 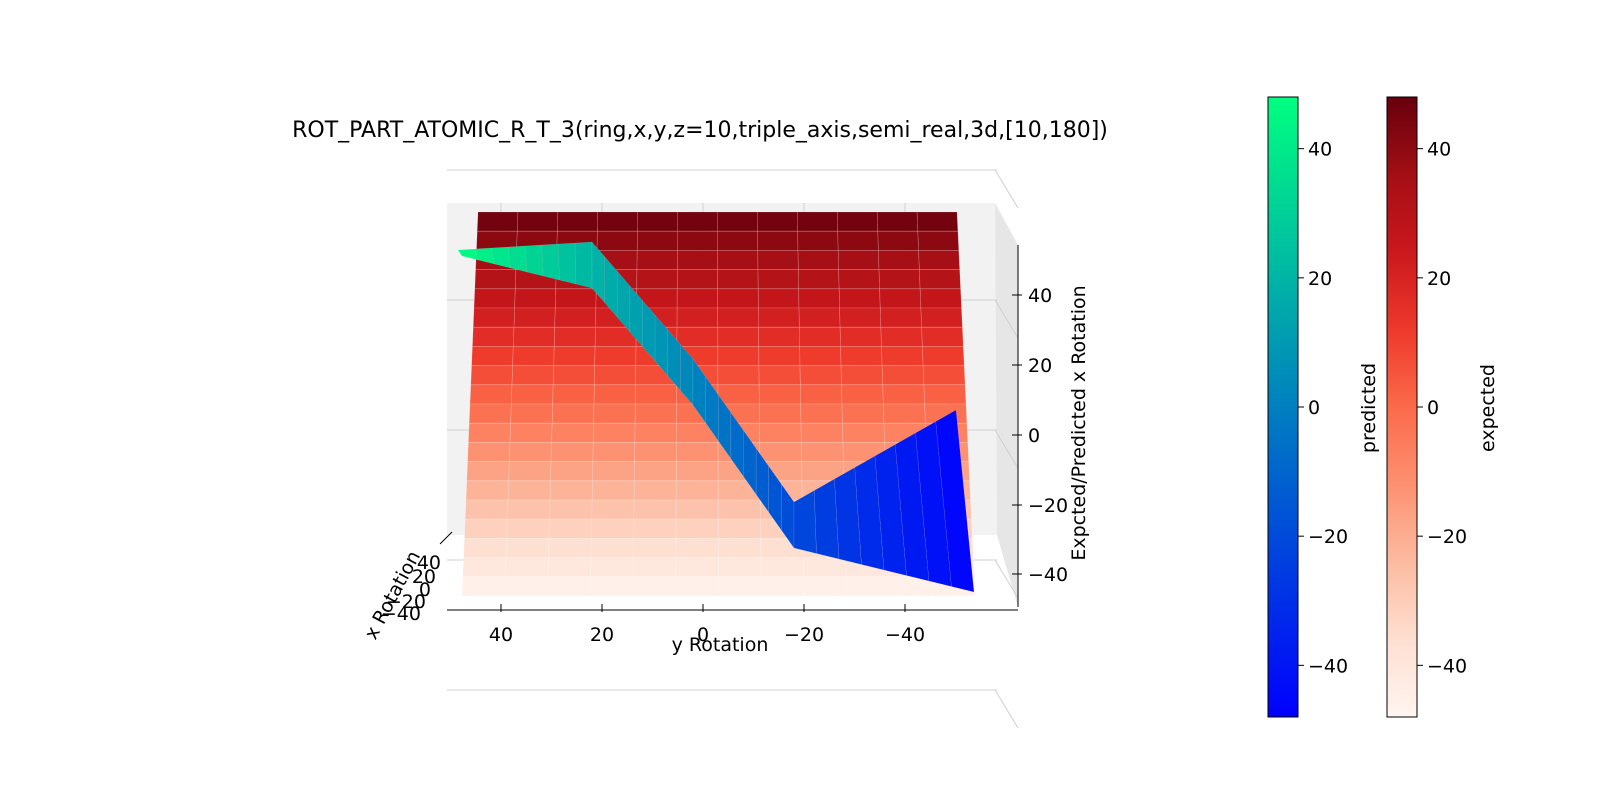 I want to click on colorbar-tick-label: −20, so click(x=1447, y=537).